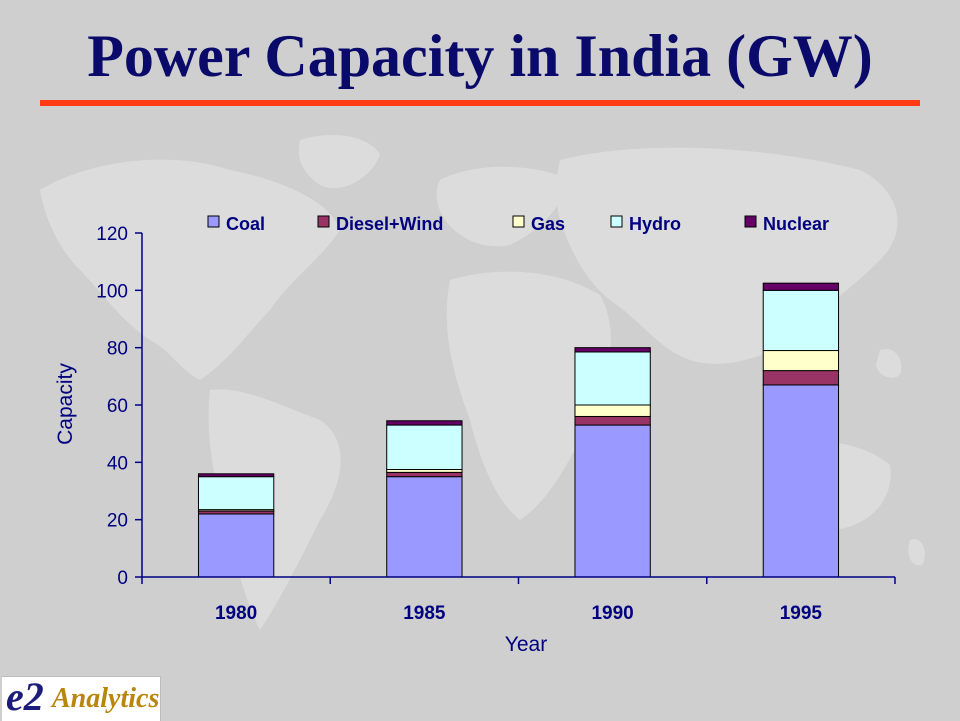  I want to click on title-rule, so click(480, 103).